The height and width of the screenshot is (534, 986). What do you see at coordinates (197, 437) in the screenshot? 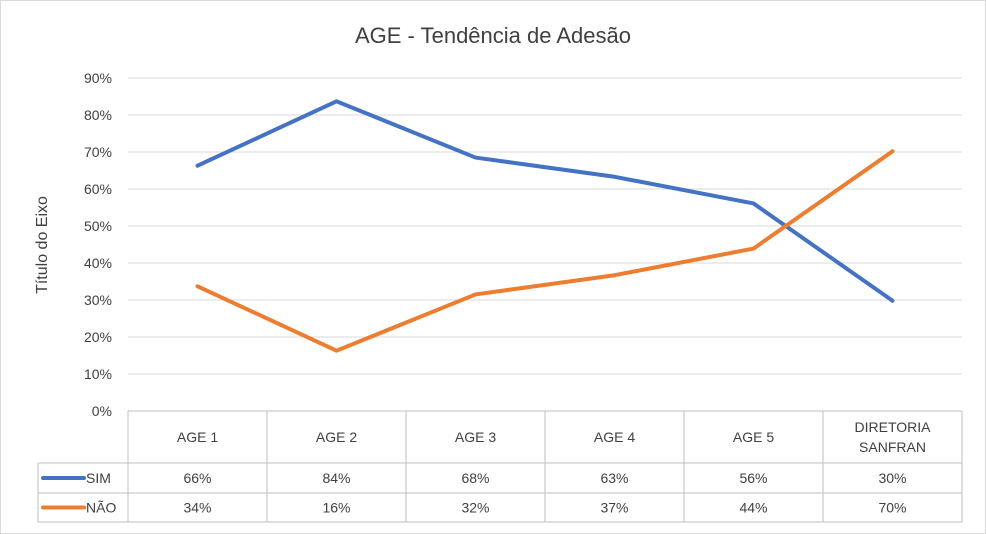
I see `x-category-label: AGE 1` at bounding box center [197, 437].